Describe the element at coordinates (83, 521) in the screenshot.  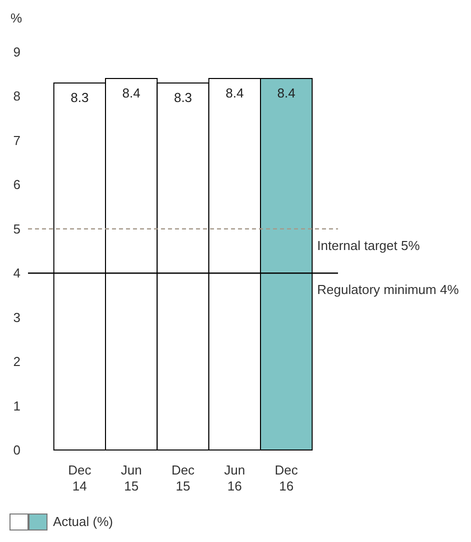
I see `legend-label: Actual (%)` at that location.